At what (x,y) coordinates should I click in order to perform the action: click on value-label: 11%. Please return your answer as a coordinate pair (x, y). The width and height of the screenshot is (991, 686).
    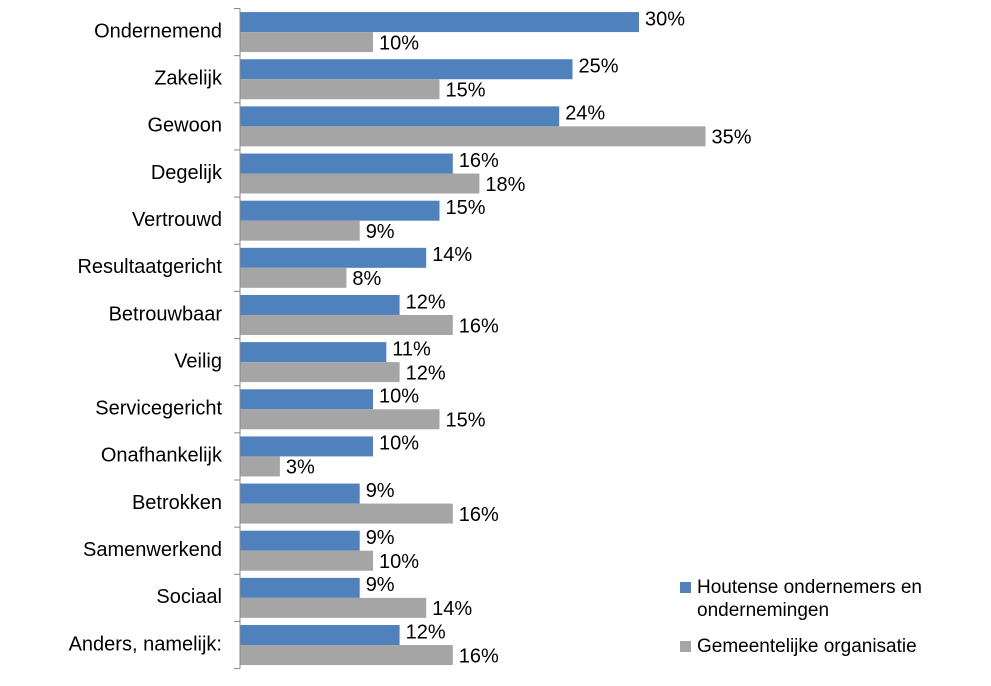
    Looking at the image, I should click on (411, 349).